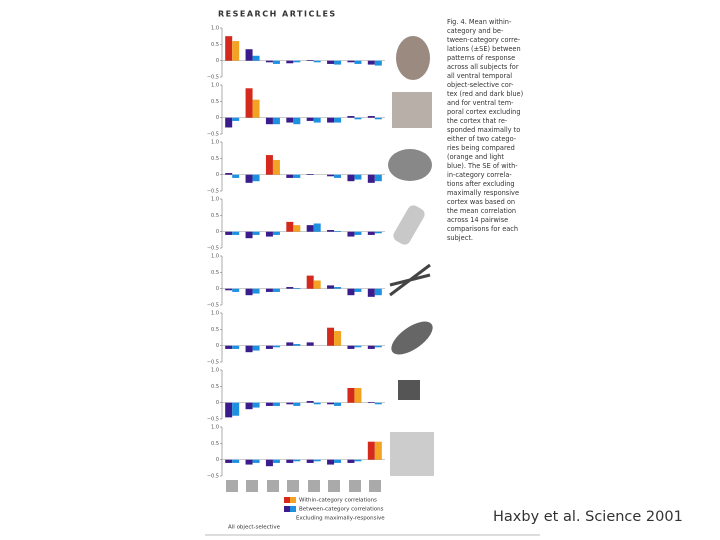 This screenshot has height=540, width=720. What do you see at coordinates (481, 211) in the screenshot?
I see `caption-line: the mean correlation` at bounding box center [481, 211].